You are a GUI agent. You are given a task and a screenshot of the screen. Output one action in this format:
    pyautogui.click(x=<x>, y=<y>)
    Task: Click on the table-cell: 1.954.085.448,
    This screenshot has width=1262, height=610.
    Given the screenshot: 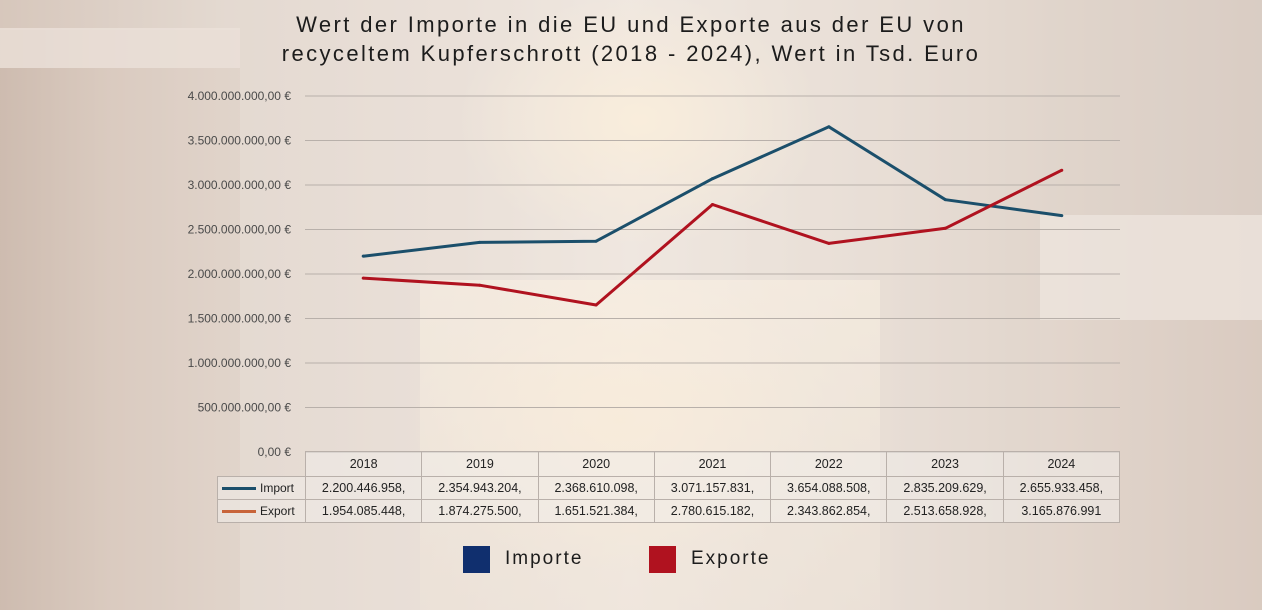 What is the action you would take?
    pyautogui.click(x=363, y=511)
    